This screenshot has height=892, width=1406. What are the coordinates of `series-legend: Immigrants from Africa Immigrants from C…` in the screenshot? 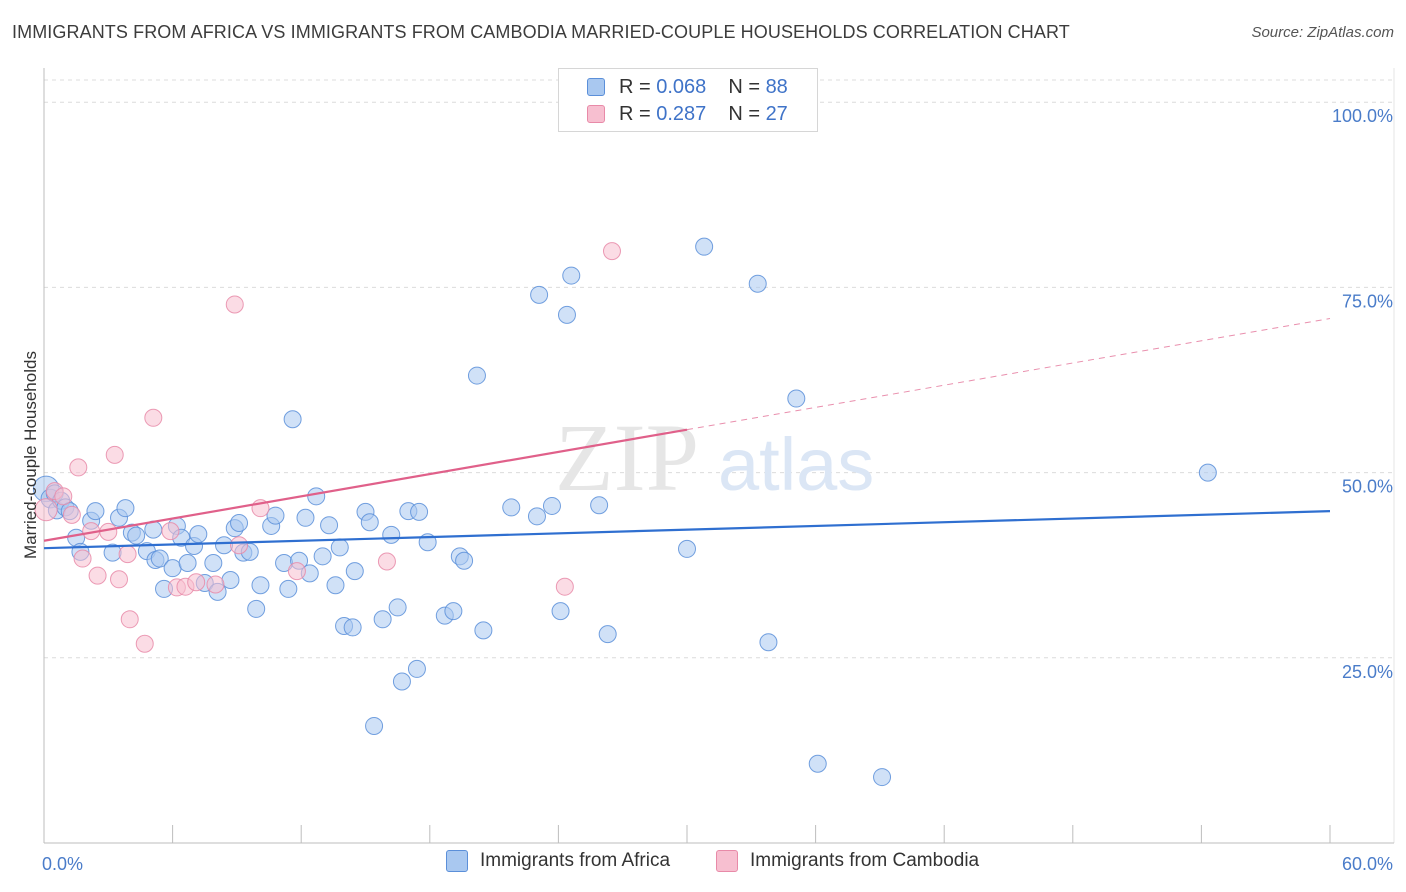 It's located at (703, 864).